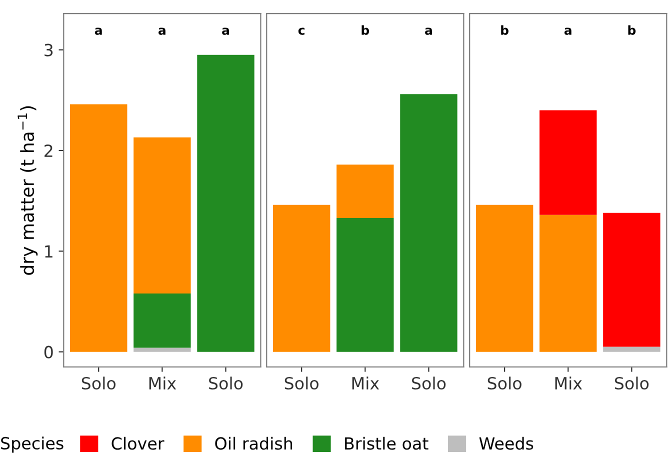 The image size is (670, 453). Describe the element at coordinates (253, 443) in the screenshot. I see `legend-label: Oil radish` at that location.